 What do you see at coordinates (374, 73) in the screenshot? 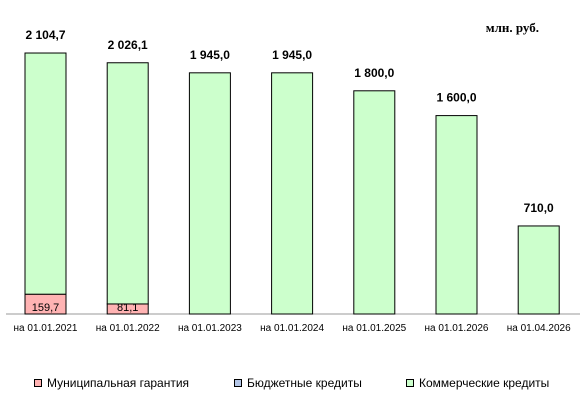
I see `total-label: 1 800,0` at bounding box center [374, 73].